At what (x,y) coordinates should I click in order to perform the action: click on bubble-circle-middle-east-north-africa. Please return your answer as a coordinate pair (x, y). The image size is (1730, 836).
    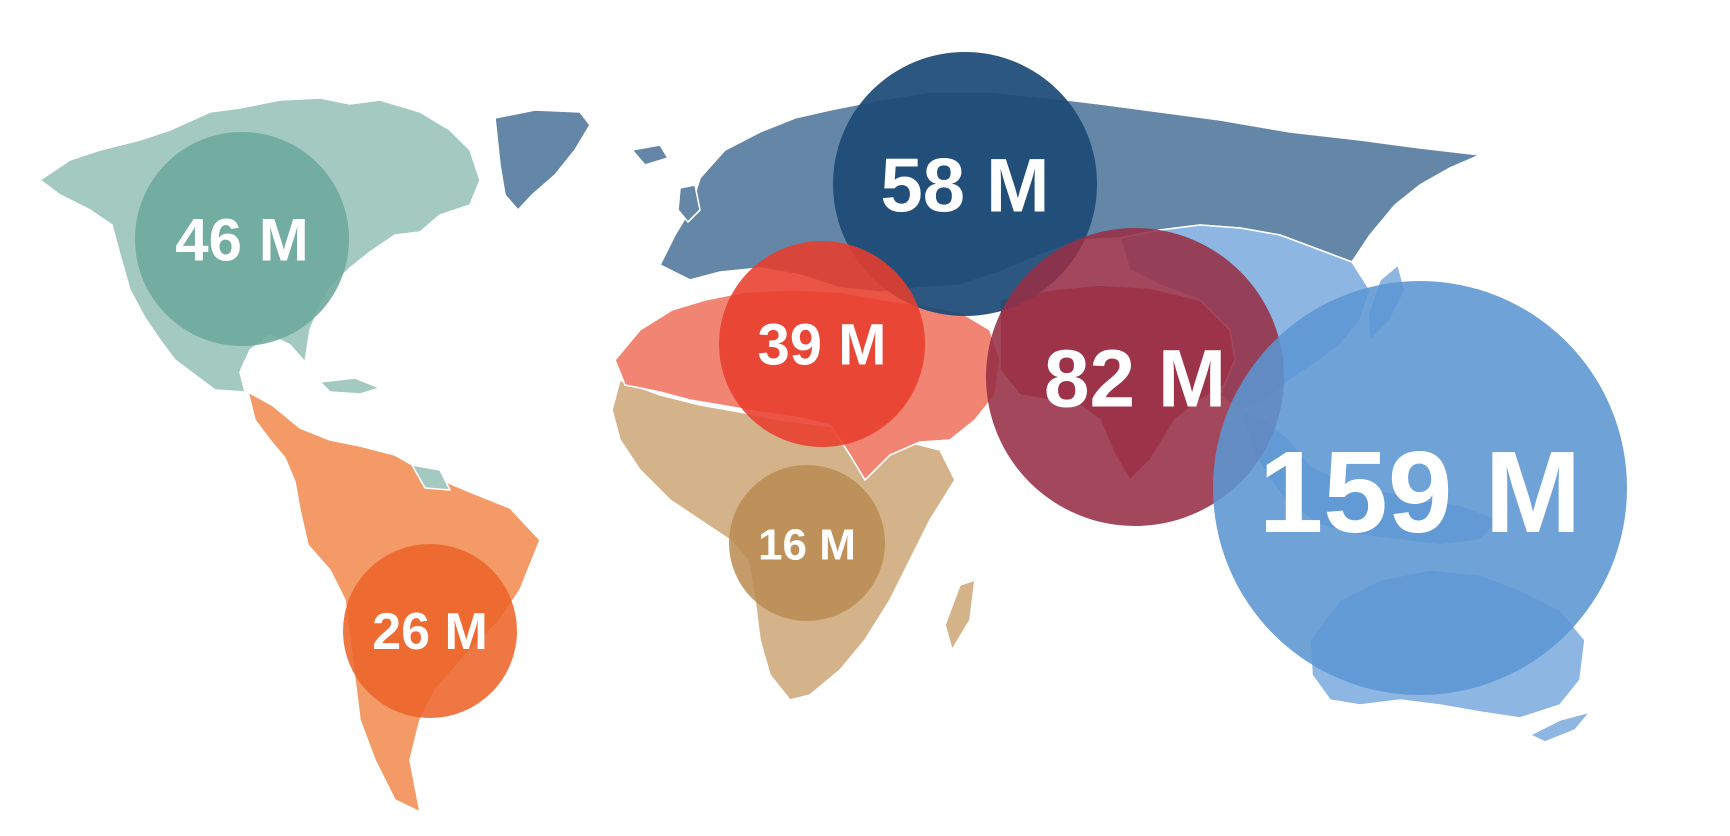
    Looking at the image, I should click on (822, 344).